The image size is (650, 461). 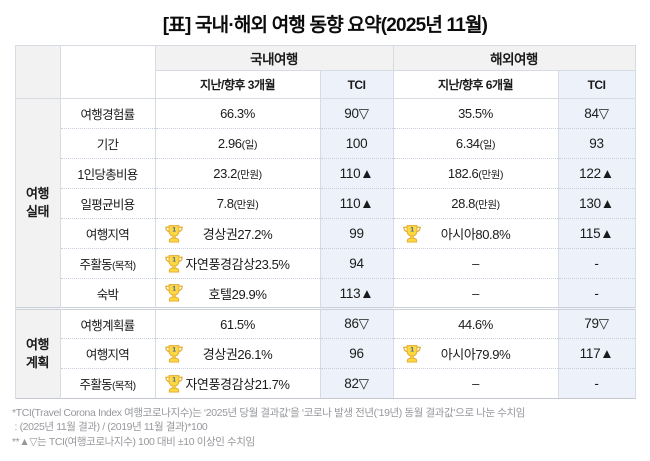 I want to click on domestic-value-cell: 2.96(일), so click(x=237, y=143).